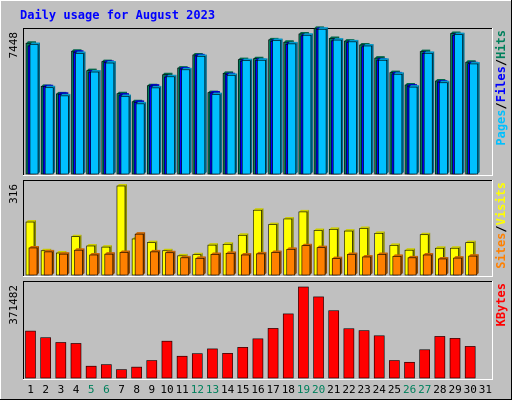 The image size is (512, 405). What do you see at coordinates (368, 44) in the screenshot?
I see `bar-pages-day-23-top` at bounding box center [368, 44].